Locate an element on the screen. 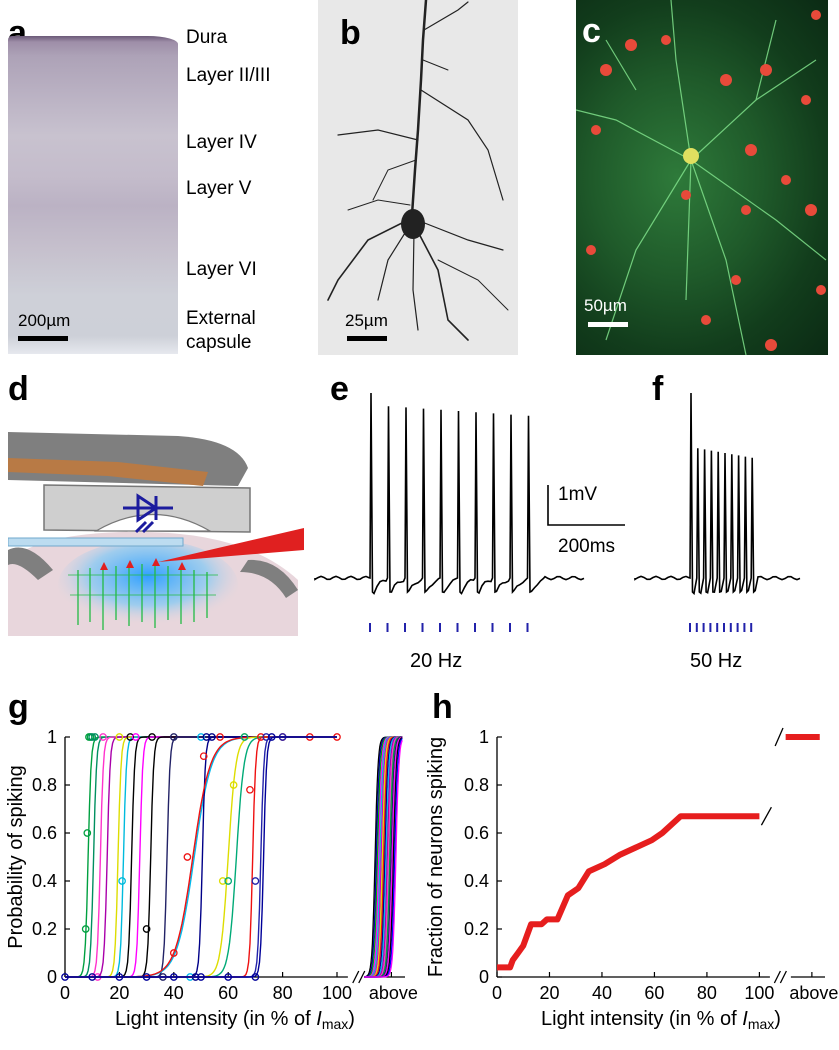  fluorescence-drawing is located at coordinates (701, 177).